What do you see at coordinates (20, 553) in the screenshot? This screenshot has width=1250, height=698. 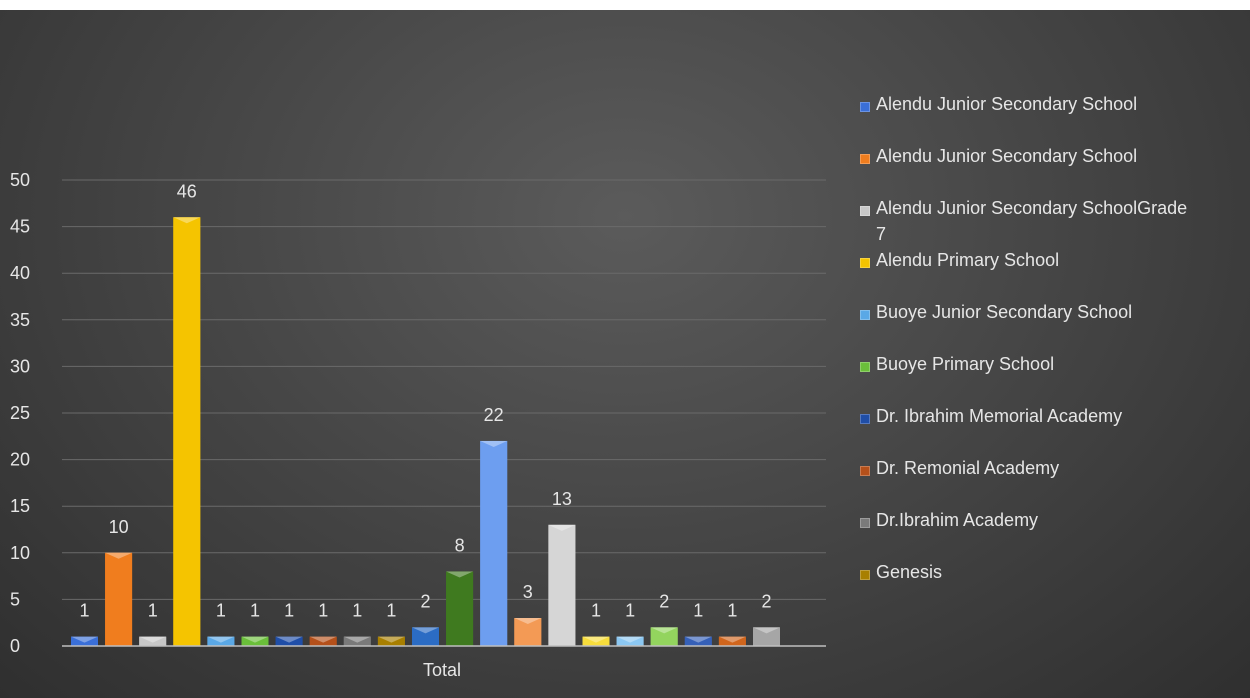 I see `y-tick-label: 10` at bounding box center [20, 553].